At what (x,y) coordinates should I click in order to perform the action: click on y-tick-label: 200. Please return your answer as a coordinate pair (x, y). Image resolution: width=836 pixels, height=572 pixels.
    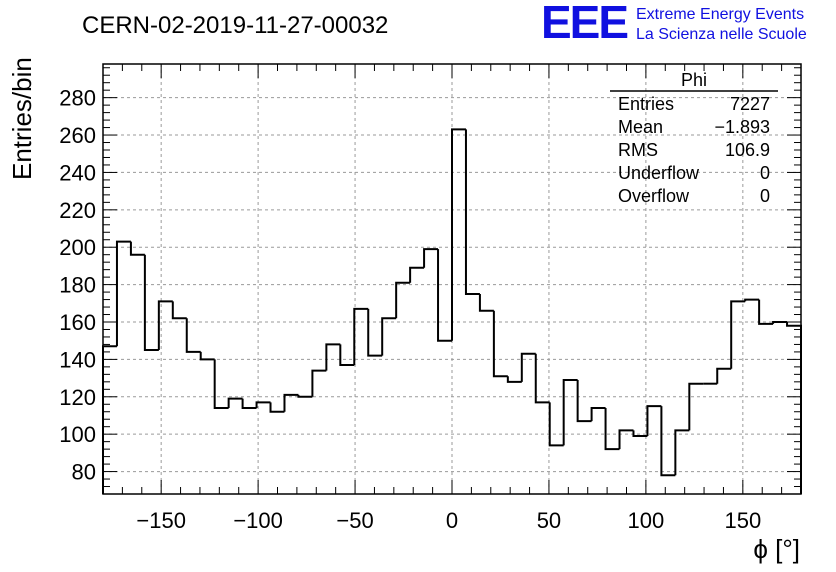
    Looking at the image, I should click on (77, 247).